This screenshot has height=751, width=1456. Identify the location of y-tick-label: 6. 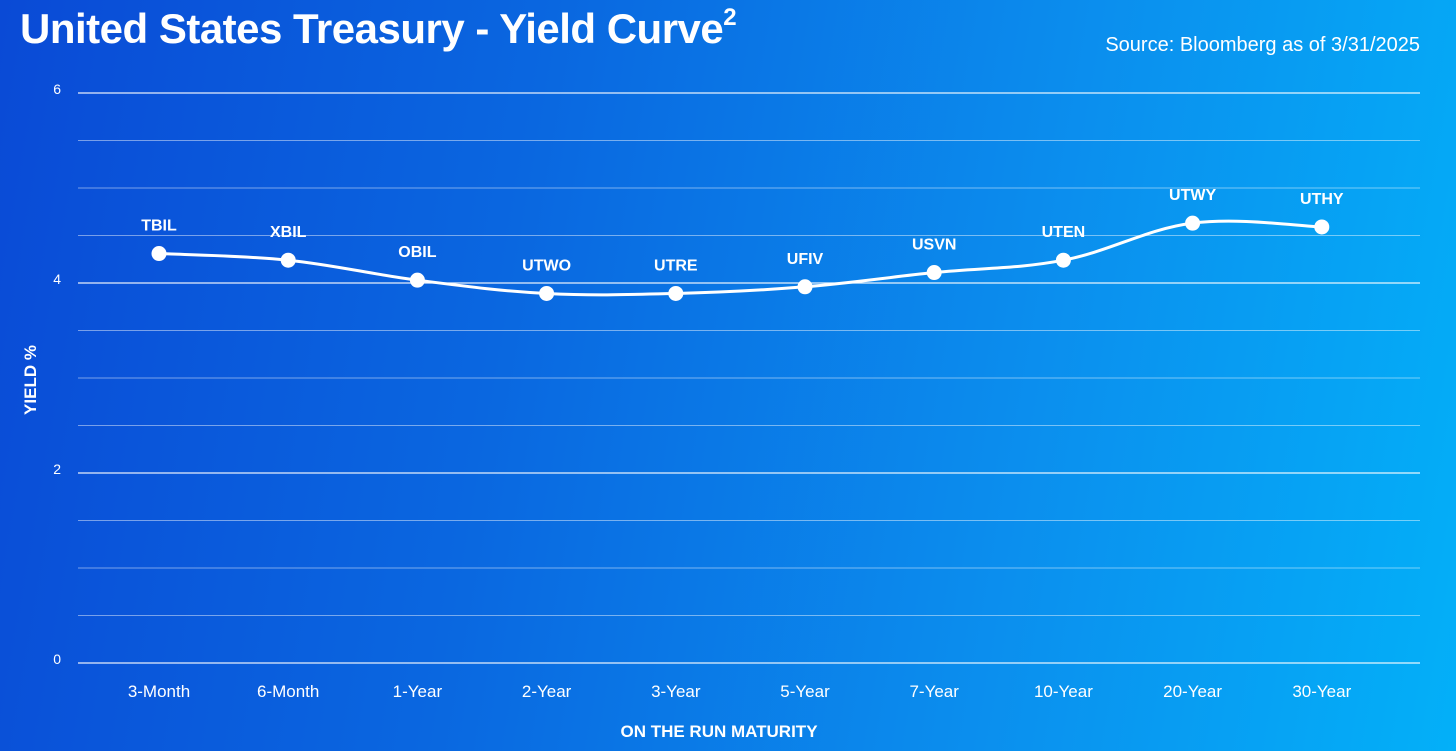
(57, 89).